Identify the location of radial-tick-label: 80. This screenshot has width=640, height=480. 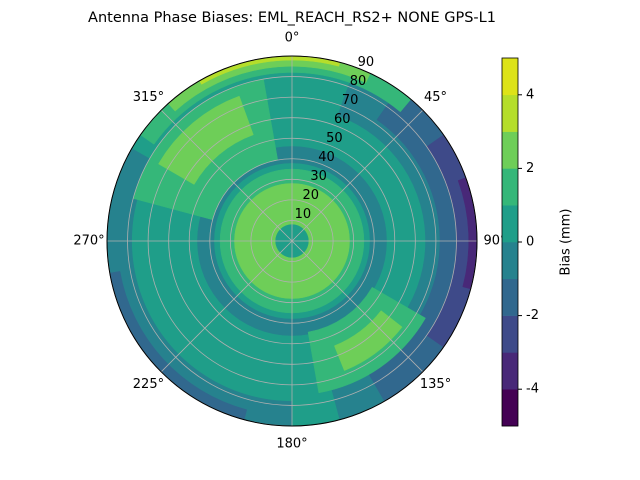
(358, 81).